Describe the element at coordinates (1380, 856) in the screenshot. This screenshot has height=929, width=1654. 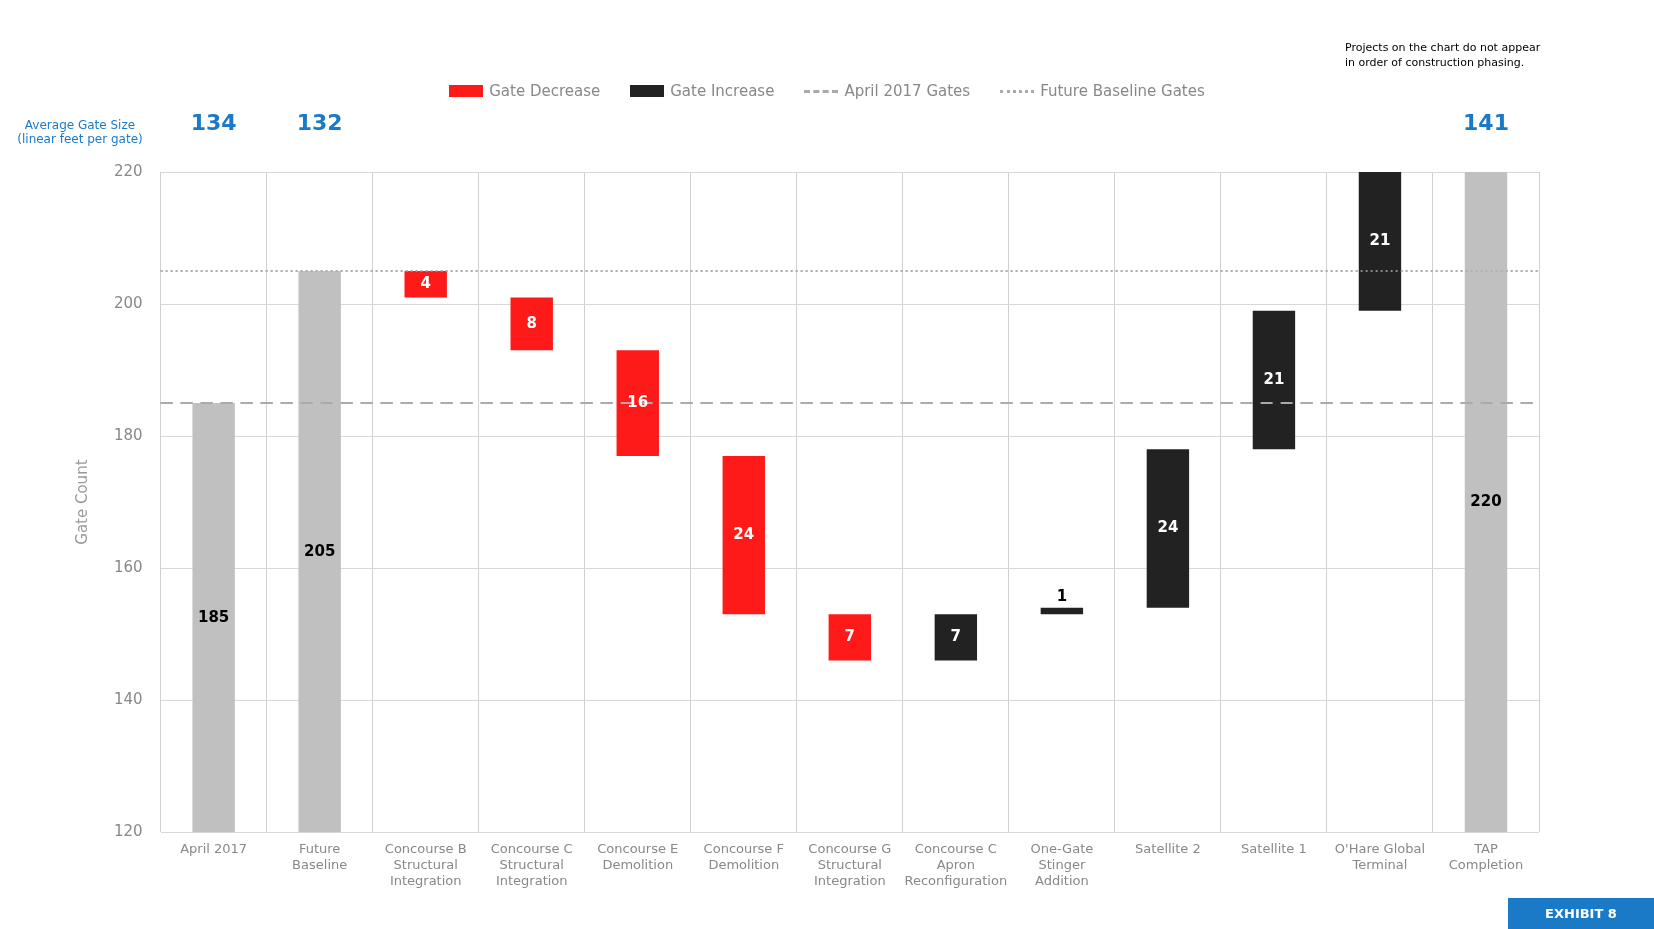
I see `x-tick-label: O'Hare Global Terminal` at that location.